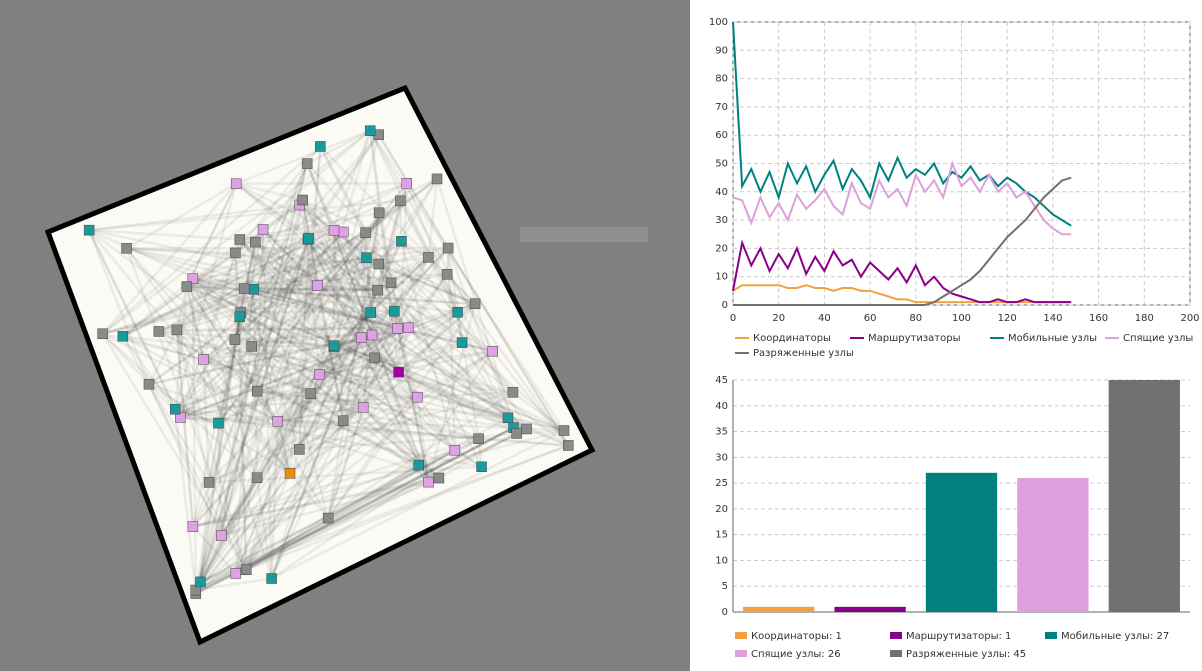  What do you see at coordinates (721, 432) in the screenshot?
I see `y-tick-label: 35` at bounding box center [721, 432].